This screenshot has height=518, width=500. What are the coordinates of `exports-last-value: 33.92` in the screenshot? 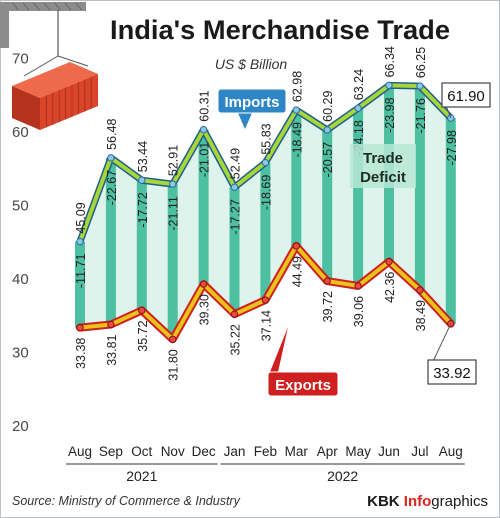 It's located at (452, 373).